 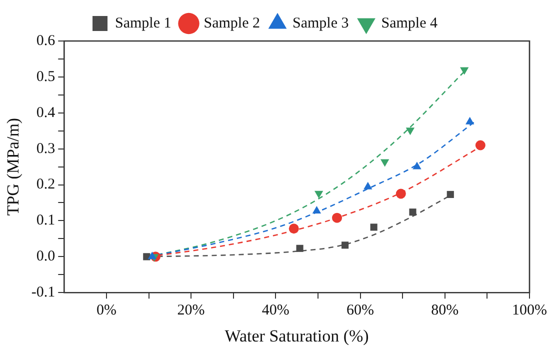 What do you see at coordinates (46, 112) in the screenshot?
I see `y-tick-label: 0.4` at bounding box center [46, 112].